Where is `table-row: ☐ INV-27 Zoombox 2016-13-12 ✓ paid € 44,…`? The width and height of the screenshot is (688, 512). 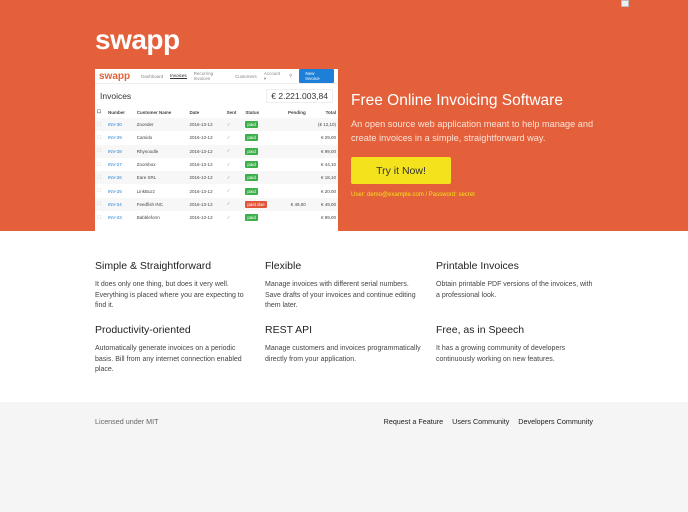 table-row: ☐ INV-27 Zoombox 2016-13-12 ✓ paid € 44,… is located at coordinates (216, 164).